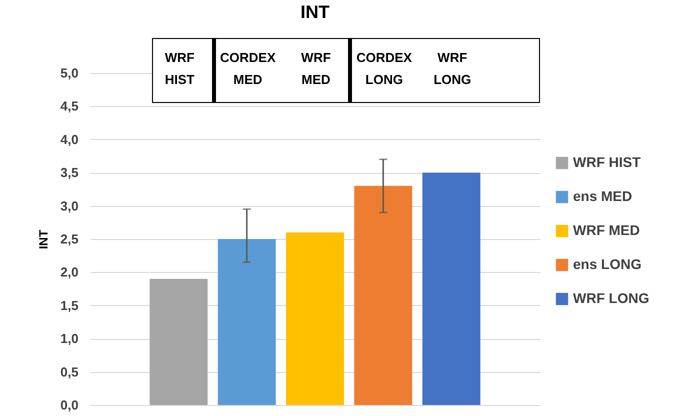 The width and height of the screenshot is (685, 416). What do you see at coordinates (179, 69) in the screenshot?
I see `annotation: WRF HIST` at bounding box center [179, 69].